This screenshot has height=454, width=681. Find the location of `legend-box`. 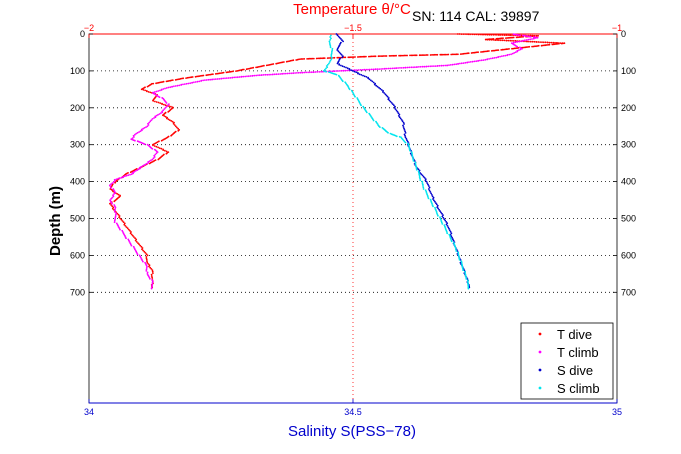

legend-box is located at coordinates (567, 361).